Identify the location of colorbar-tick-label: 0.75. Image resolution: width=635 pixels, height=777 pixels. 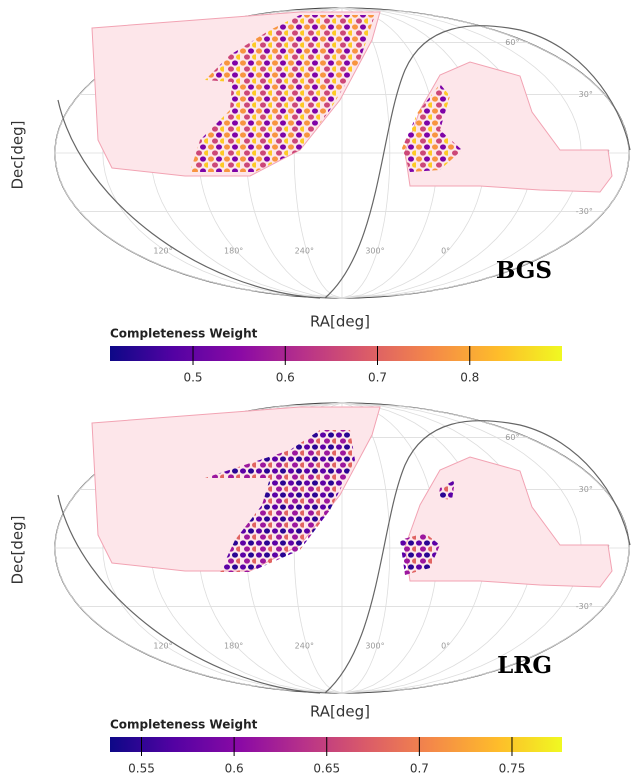
(512, 769).